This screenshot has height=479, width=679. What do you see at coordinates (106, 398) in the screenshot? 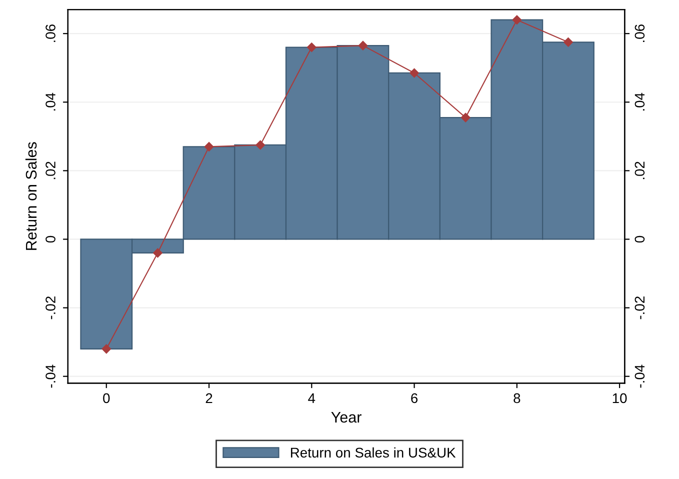
I see `x-tick-label: 0` at bounding box center [106, 398].